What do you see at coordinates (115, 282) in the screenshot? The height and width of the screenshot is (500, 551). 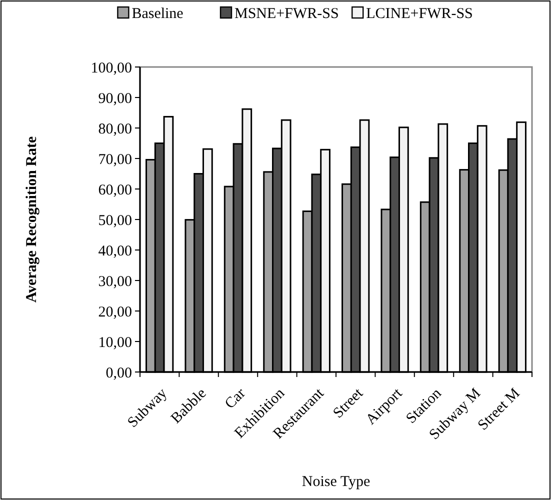 I see `y-tick-label: 30,00` at bounding box center [115, 282].